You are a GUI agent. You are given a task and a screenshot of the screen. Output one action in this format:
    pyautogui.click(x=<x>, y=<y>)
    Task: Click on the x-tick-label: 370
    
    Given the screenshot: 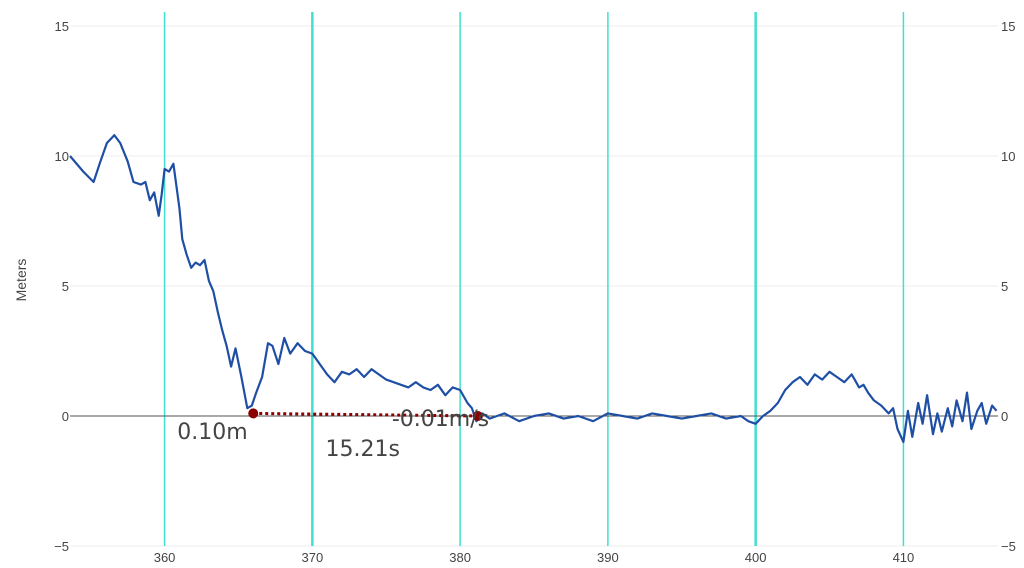 What is the action you would take?
    pyautogui.click(x=312, y=557)
    